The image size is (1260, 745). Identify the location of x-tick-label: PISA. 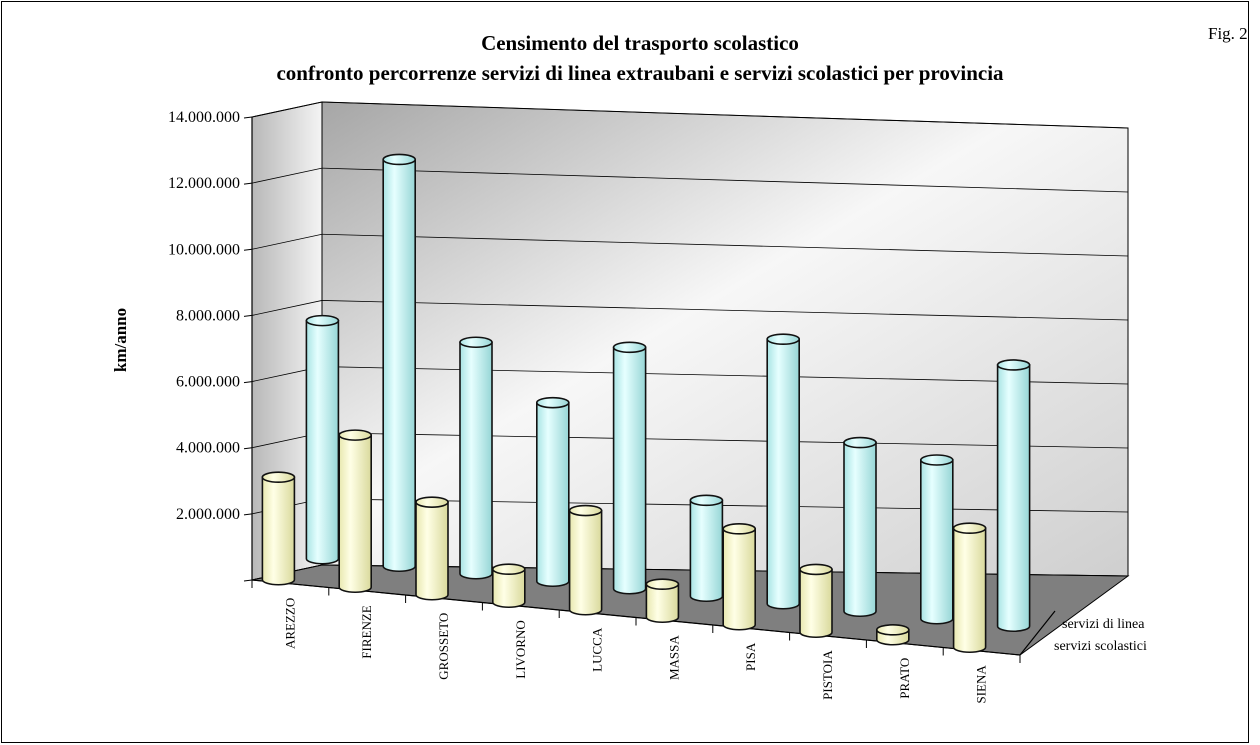
(750, 656).